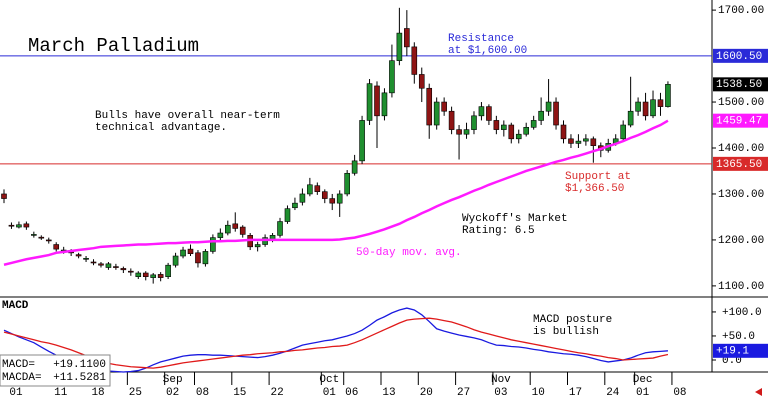  I want to click on readout-box, so click(55, 370).